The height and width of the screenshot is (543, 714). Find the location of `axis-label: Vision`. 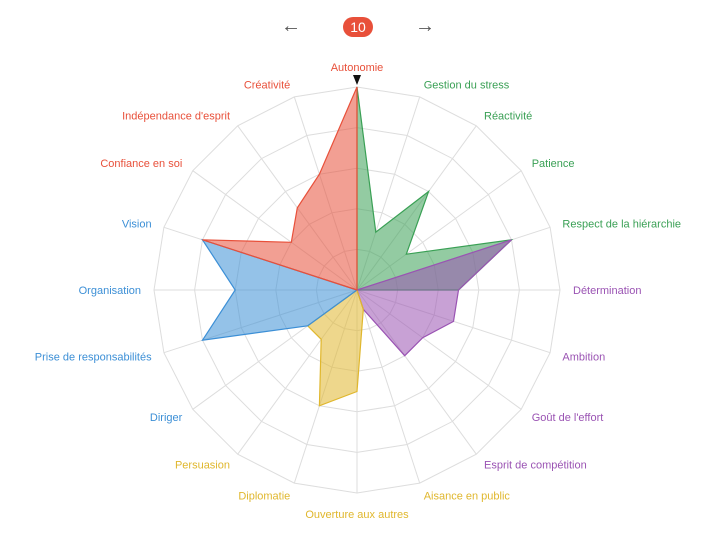

axis-label: Vision is located at coordinates (137, 224).